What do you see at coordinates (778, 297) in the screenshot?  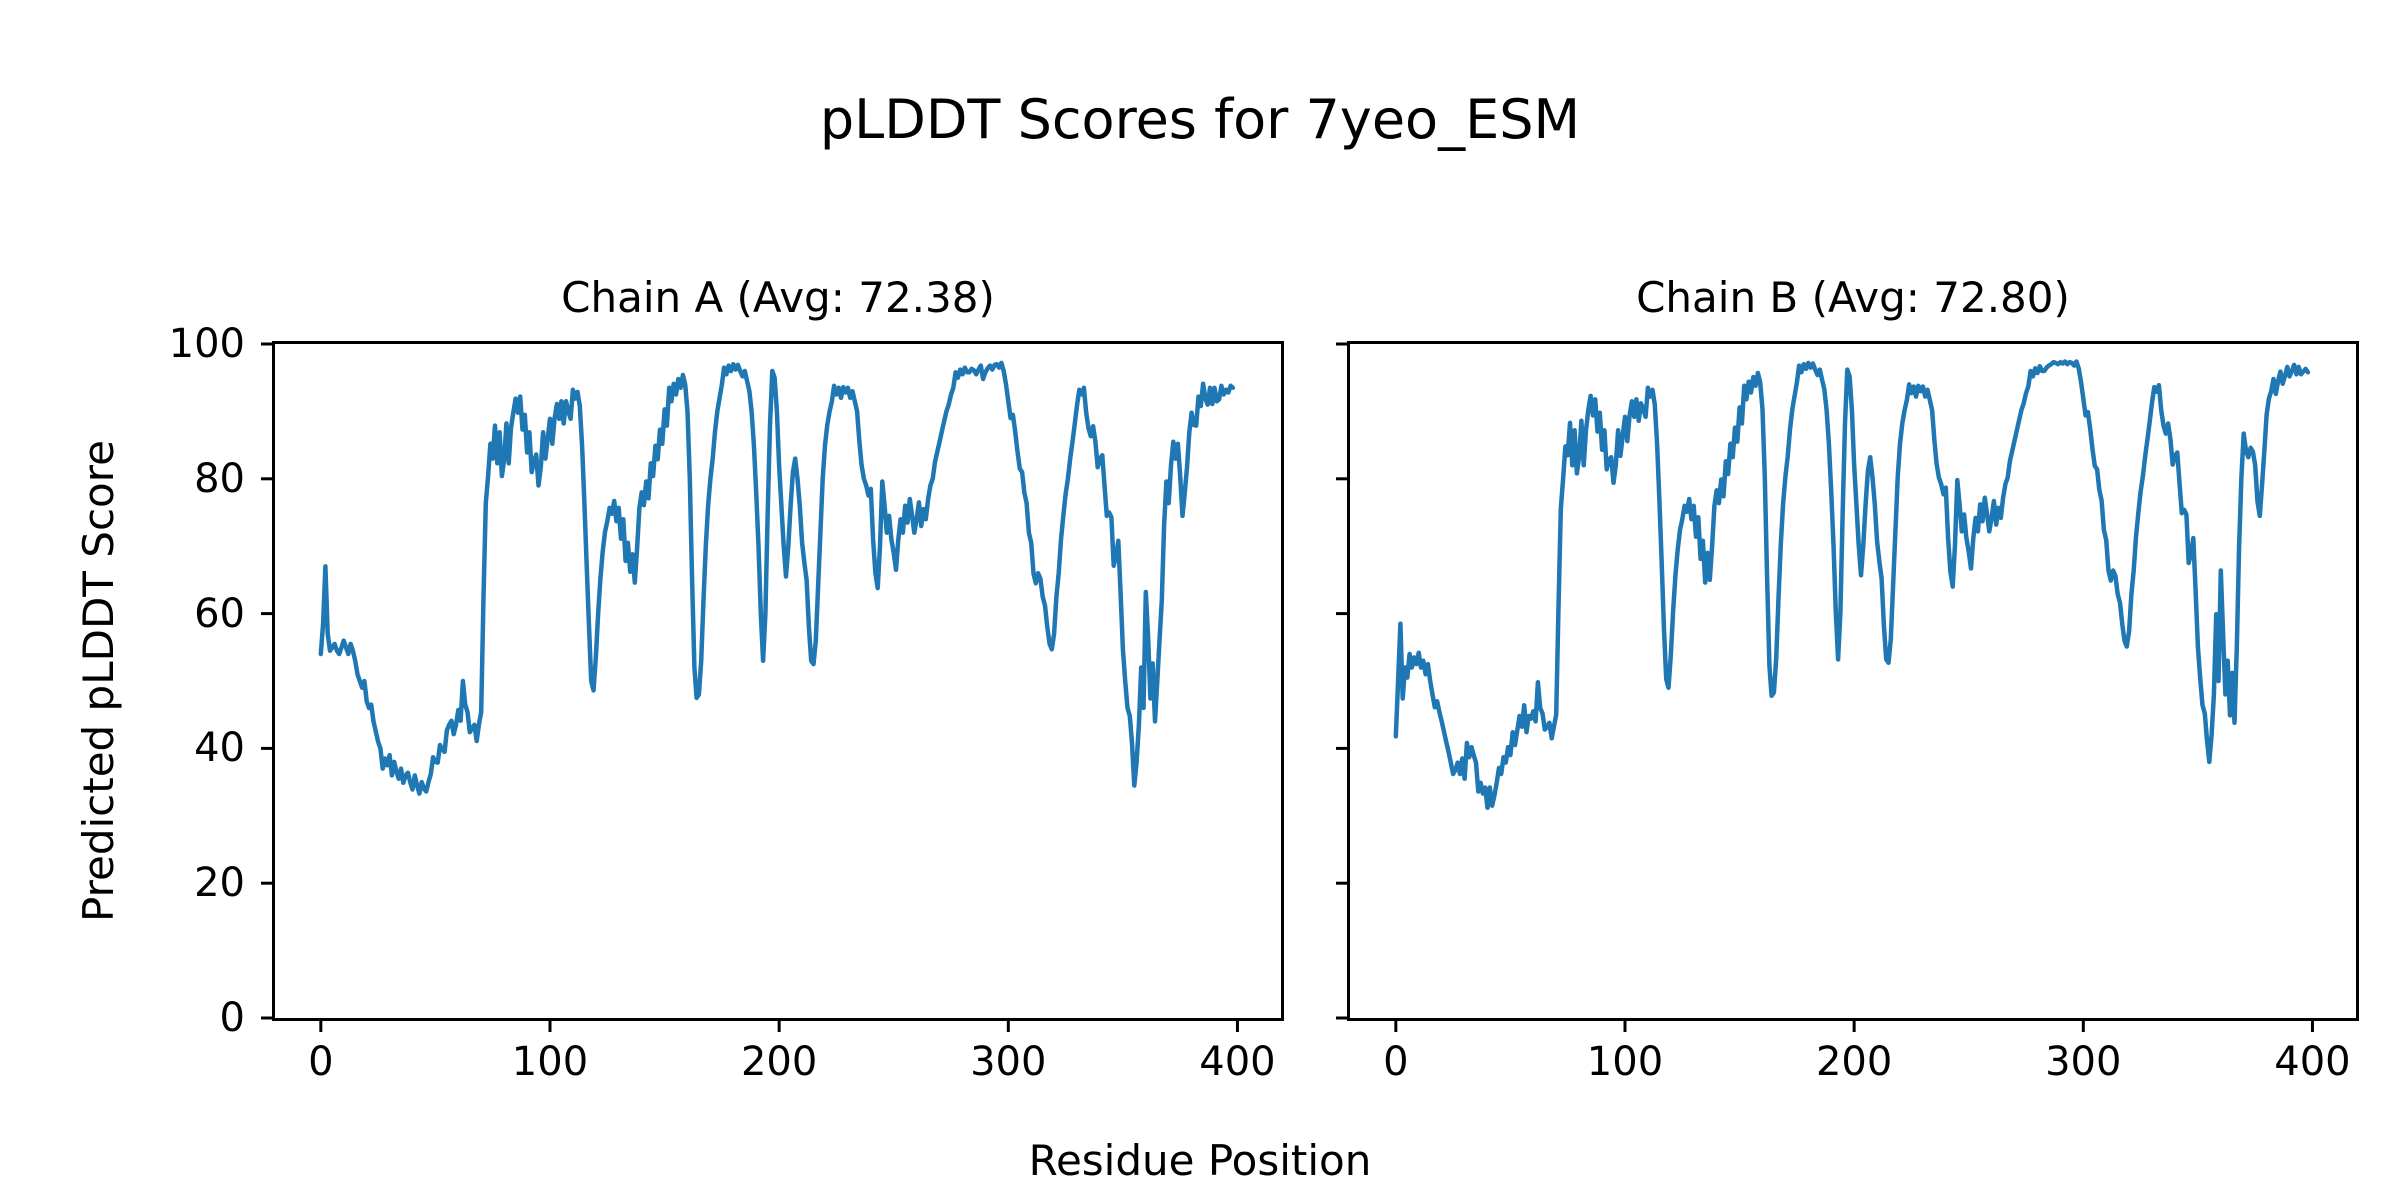 I see `chain-a-subplot-title: Chain A (Avg: 72.38)` at bounding box center [778, 297].